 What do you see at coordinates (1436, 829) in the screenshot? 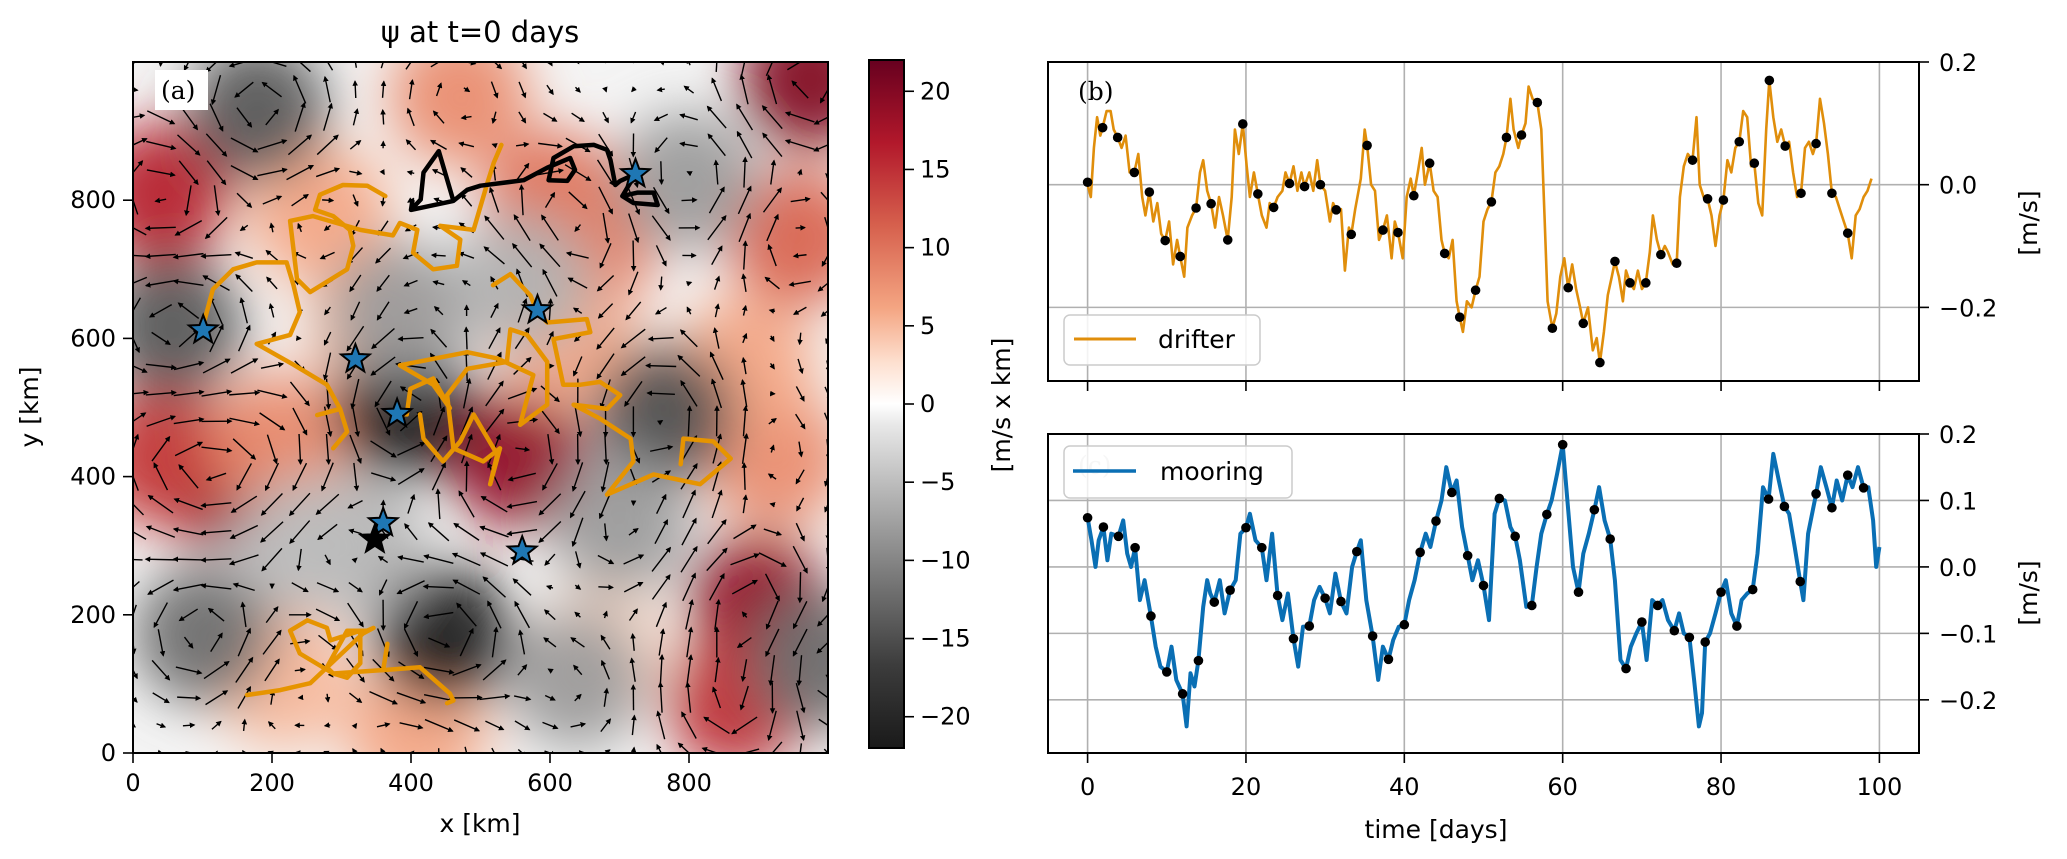
I see `panel-c-xlabel: time [days]` at bounding box center [1436, 829].